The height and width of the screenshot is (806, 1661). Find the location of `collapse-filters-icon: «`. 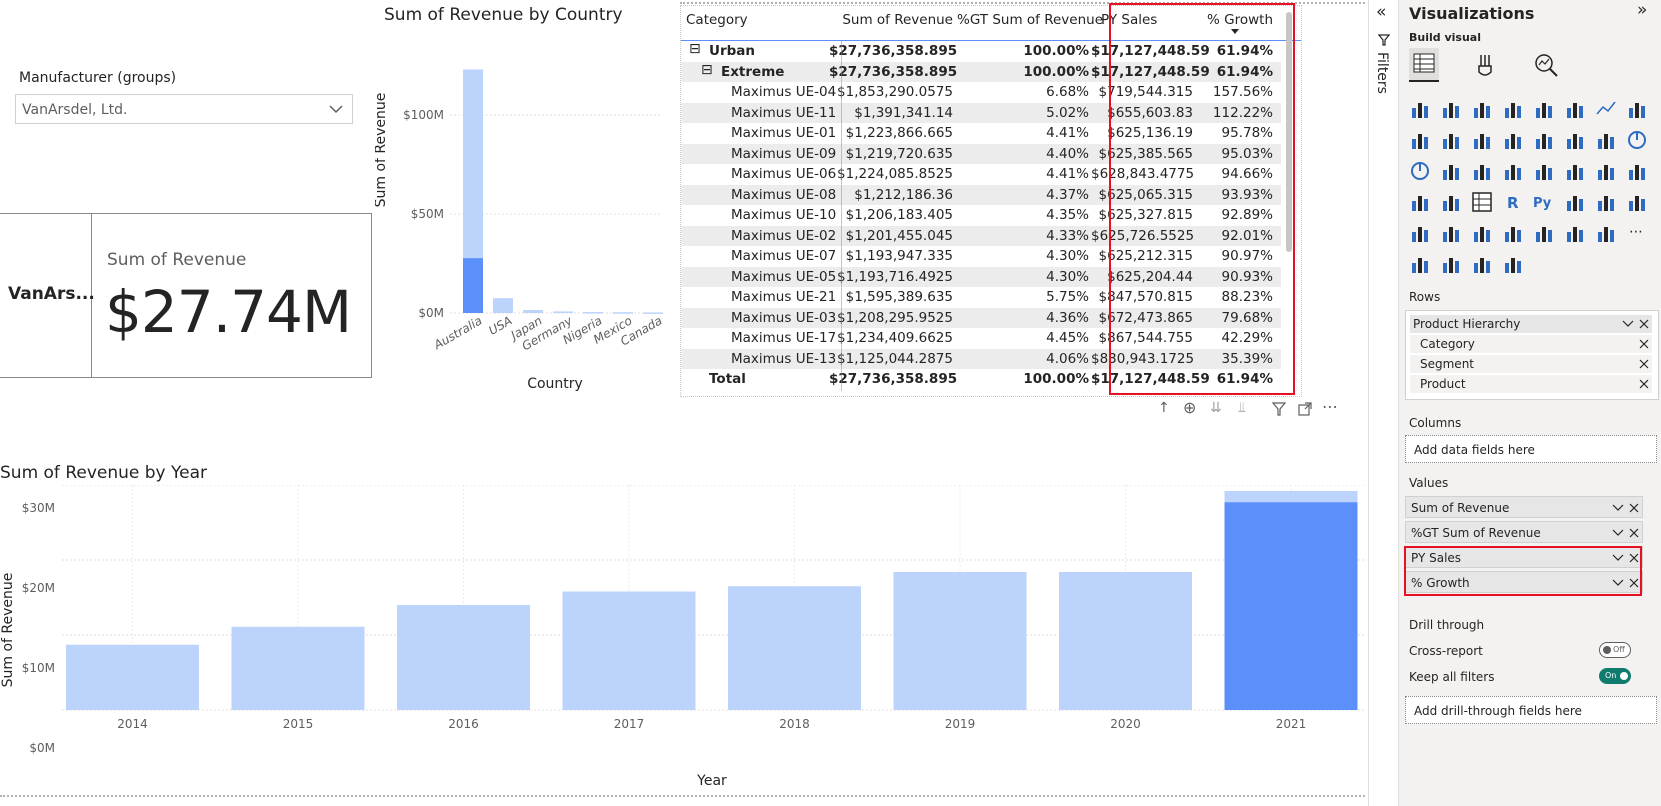

collapse-filters-icon: « is located at coordinates (1381, 12).